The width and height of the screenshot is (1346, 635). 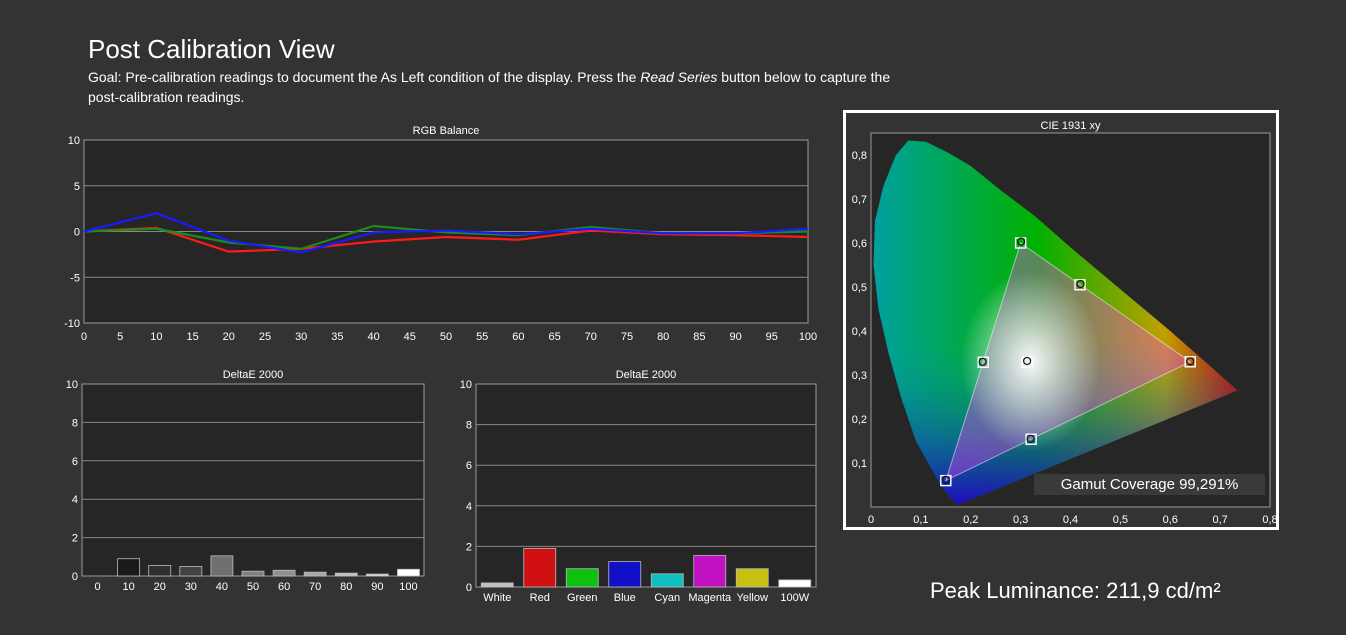 I want to click on cie-y-tick-label: 0,5, so click(x=859, y=288).